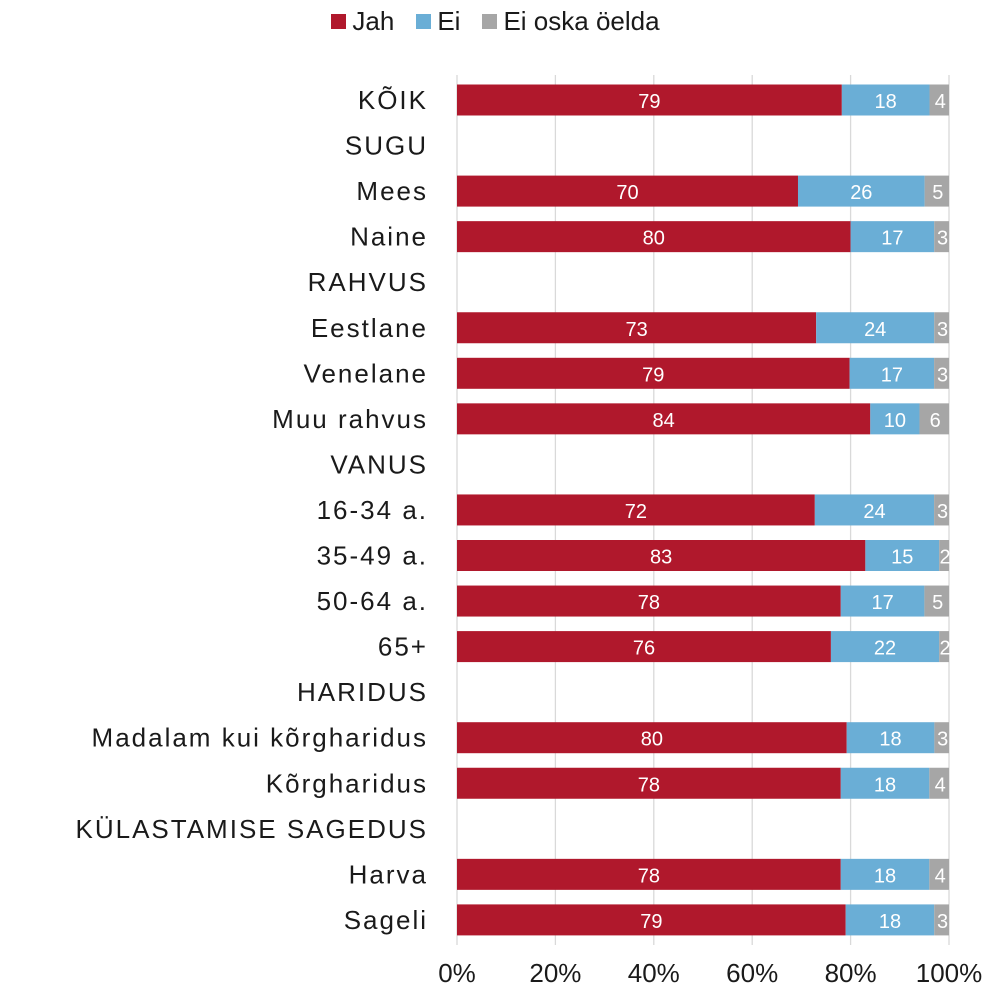  Describe the element at coordinates (368, 282) in the screenshot. I see `category-label: RAHVUS` at that location.